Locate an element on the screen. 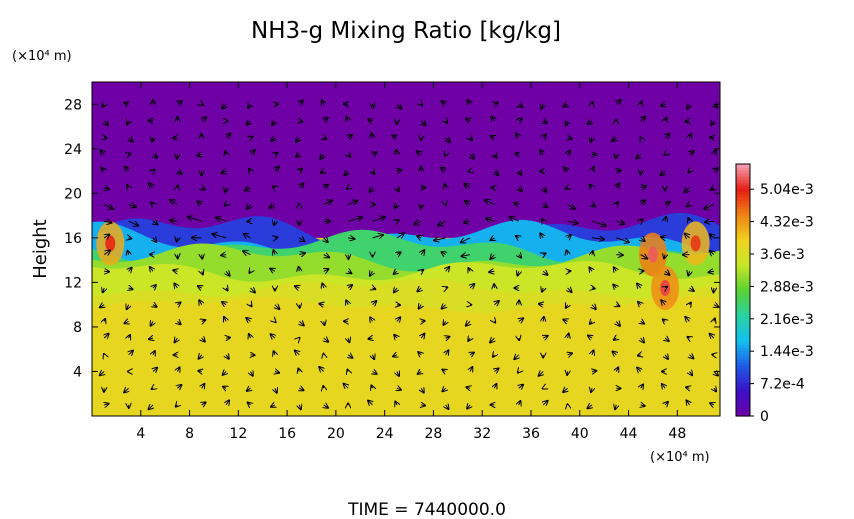 The image size is (854, 519). colorbar-frame is located at coordinates (743, 290).